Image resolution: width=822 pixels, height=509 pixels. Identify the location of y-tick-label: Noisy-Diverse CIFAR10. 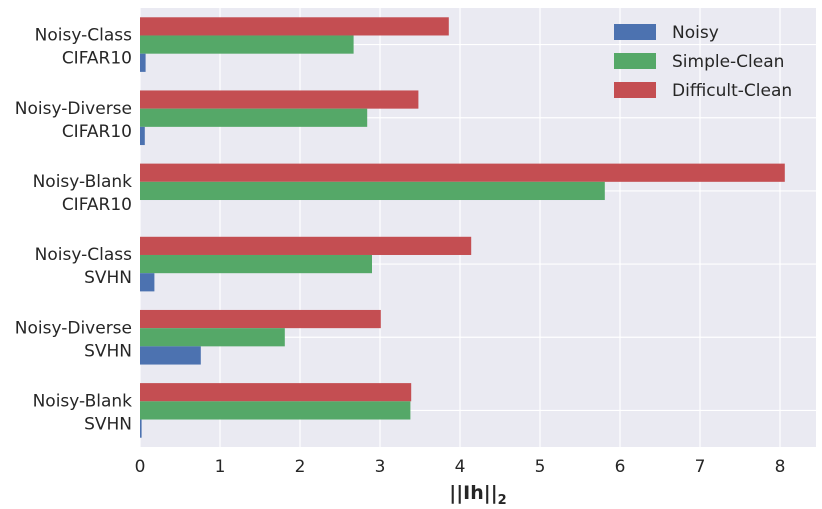
(73, 120).